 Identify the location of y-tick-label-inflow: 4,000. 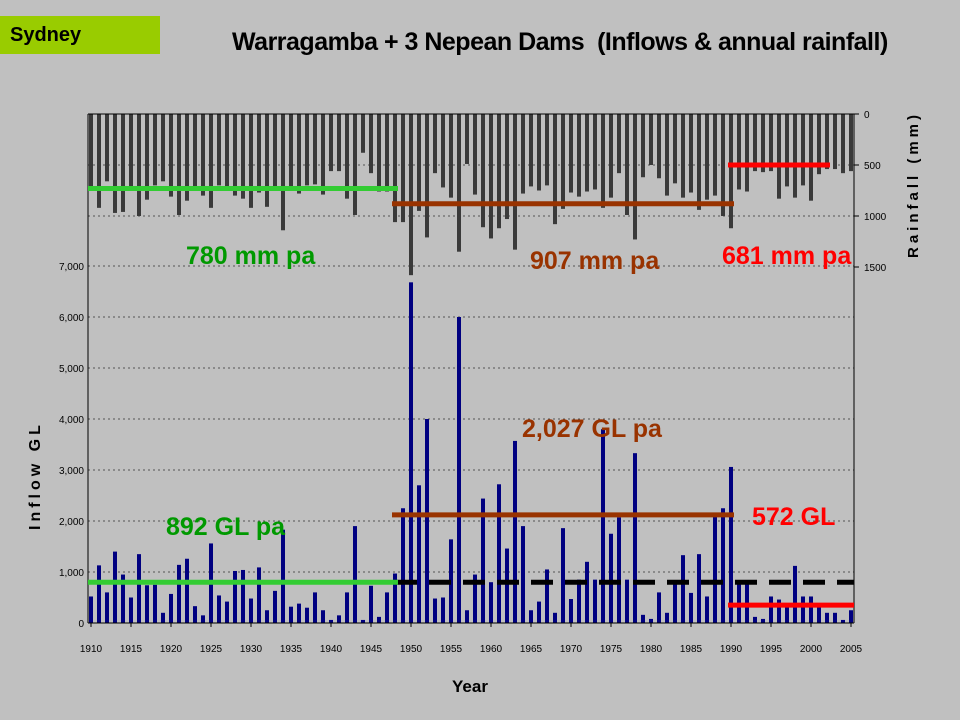
(71, 420).